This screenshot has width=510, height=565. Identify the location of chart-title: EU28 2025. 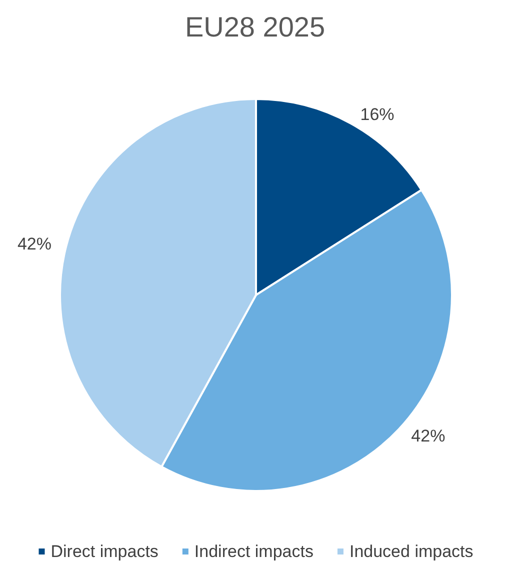
(255, 27).